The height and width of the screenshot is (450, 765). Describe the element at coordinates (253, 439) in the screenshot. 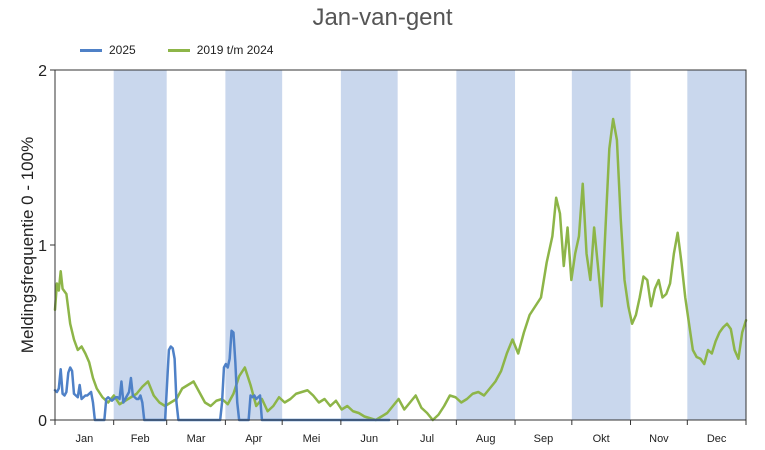

I see `x-tick-label-apr: Apr` at that location.